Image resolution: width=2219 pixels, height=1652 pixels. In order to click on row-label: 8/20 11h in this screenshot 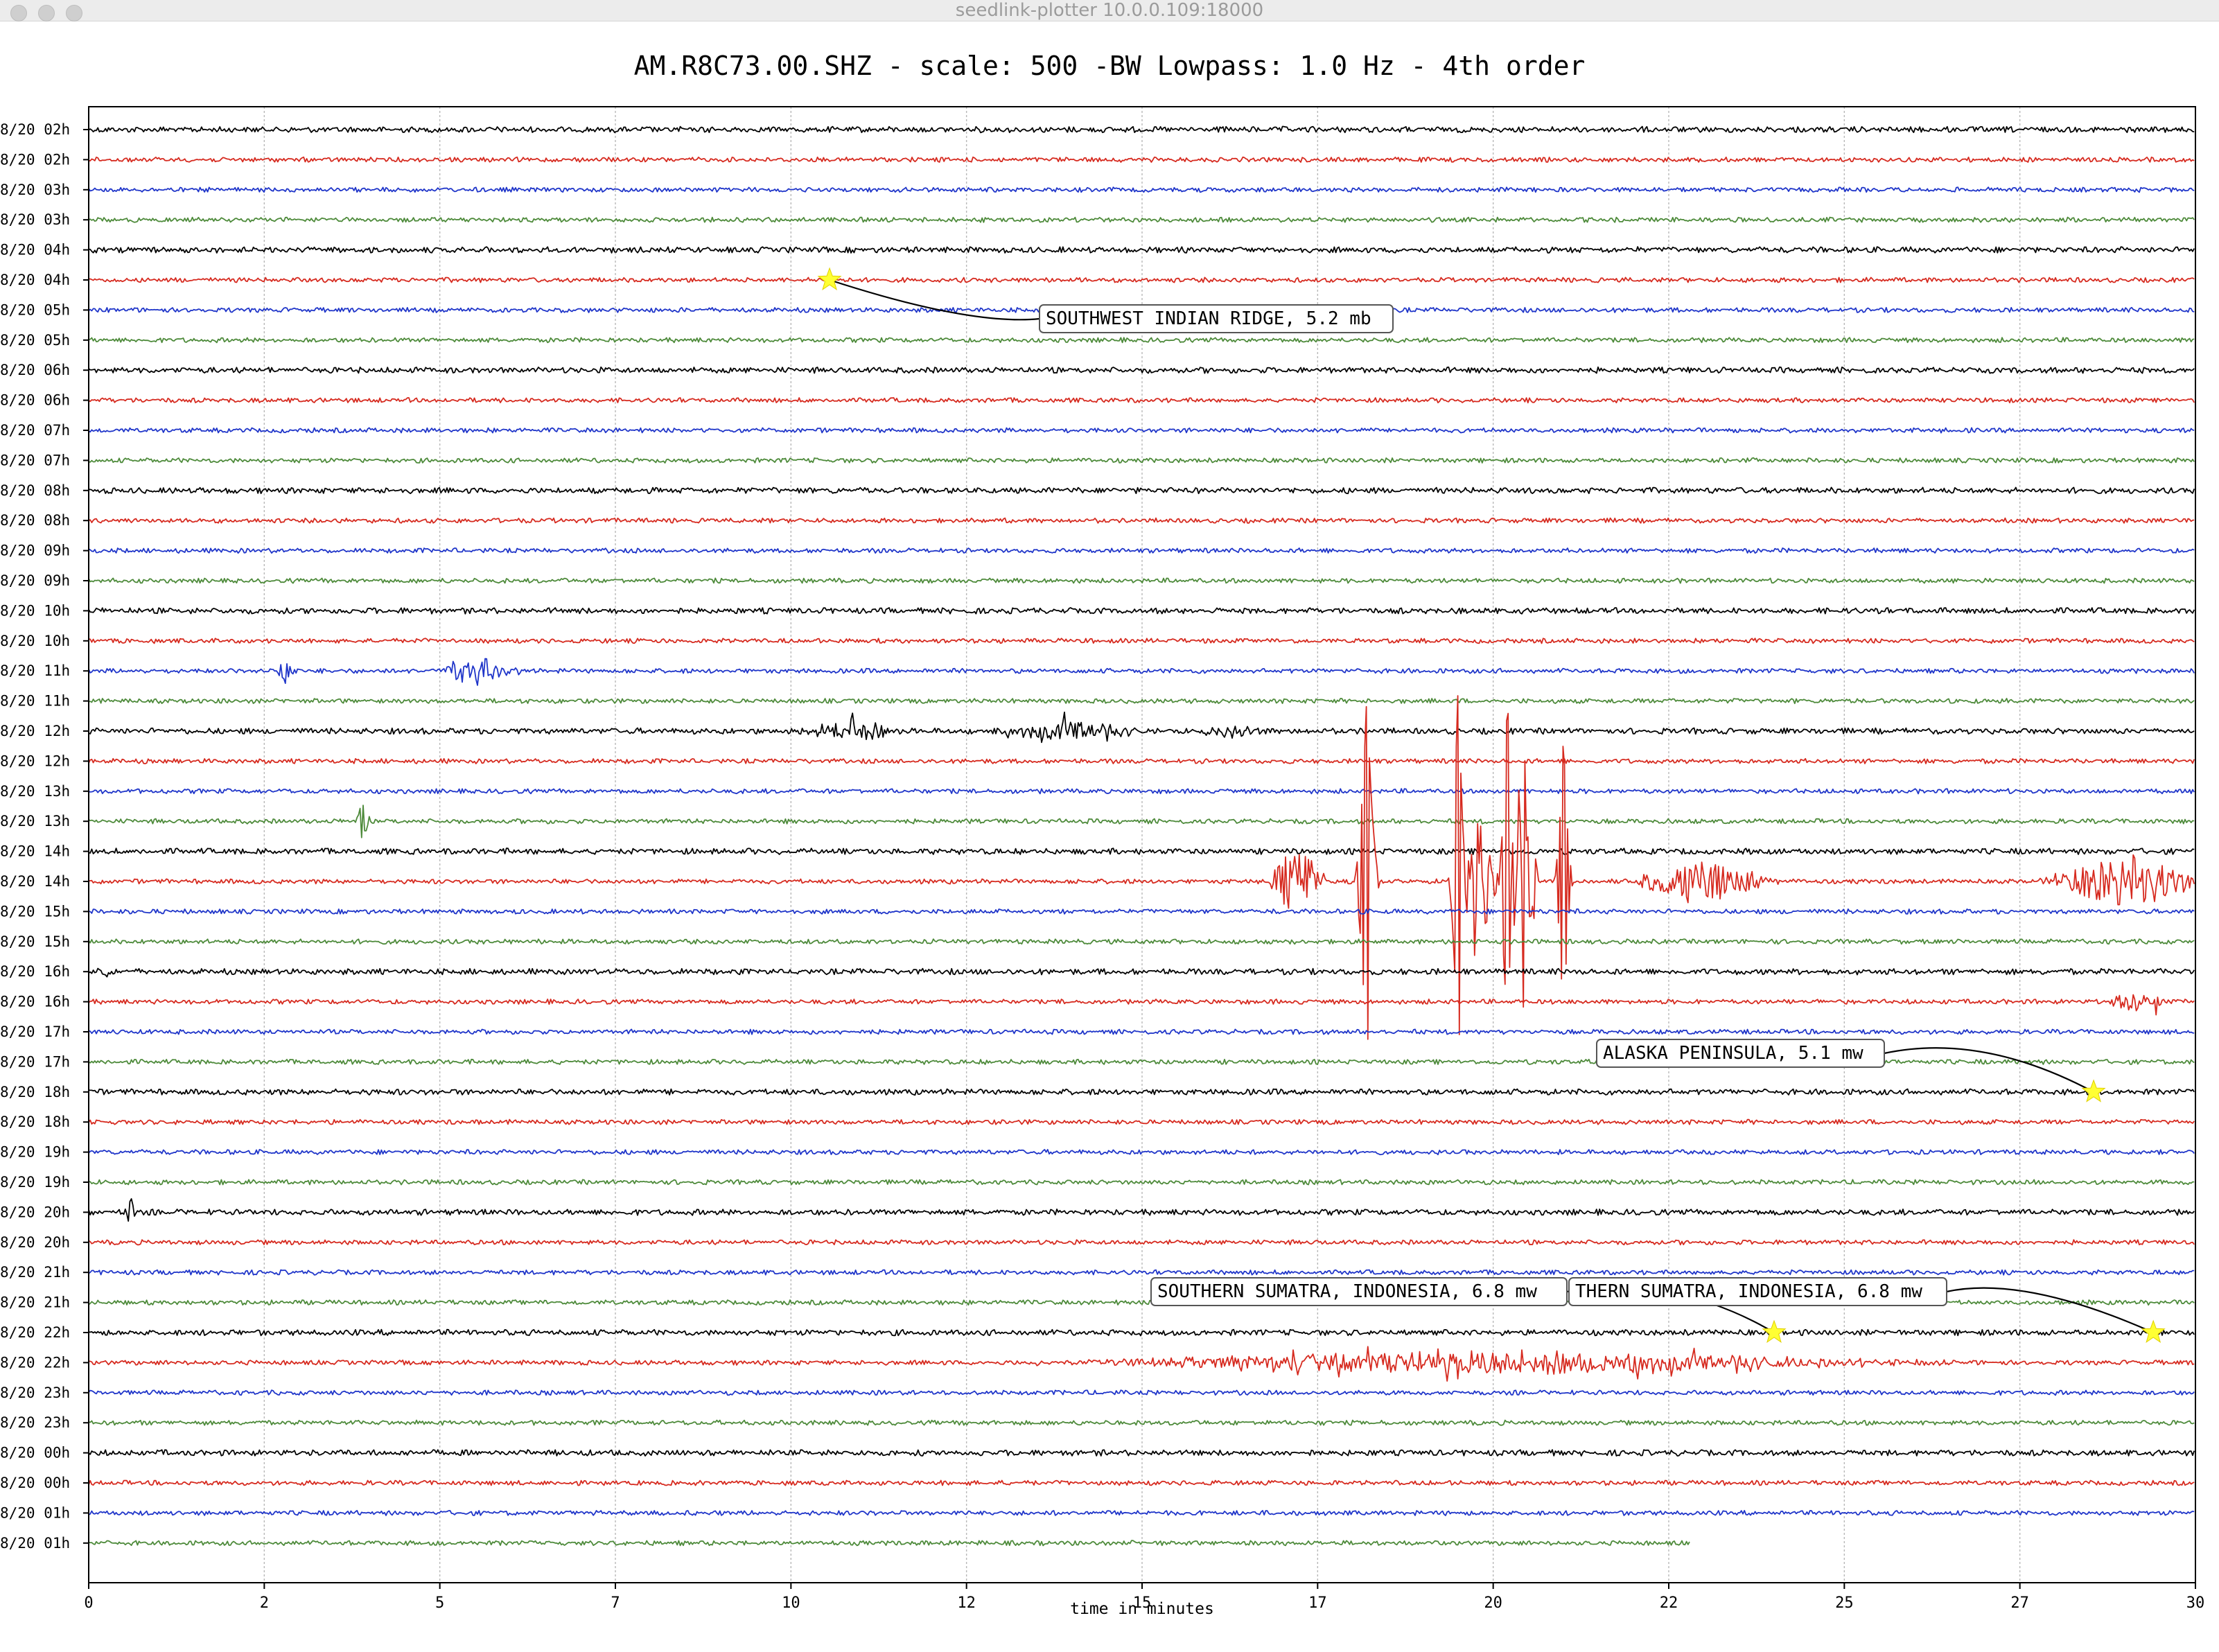, I will do `click(35, 701)`.